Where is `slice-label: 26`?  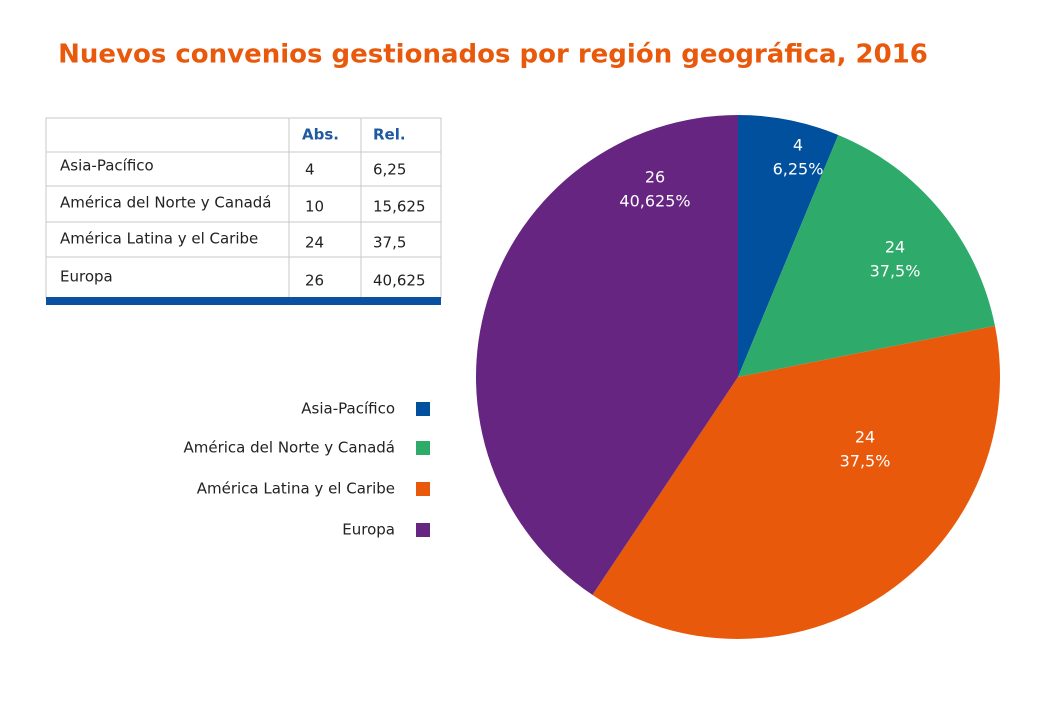 slice-label: 26 is located at coordinates (655, 177).